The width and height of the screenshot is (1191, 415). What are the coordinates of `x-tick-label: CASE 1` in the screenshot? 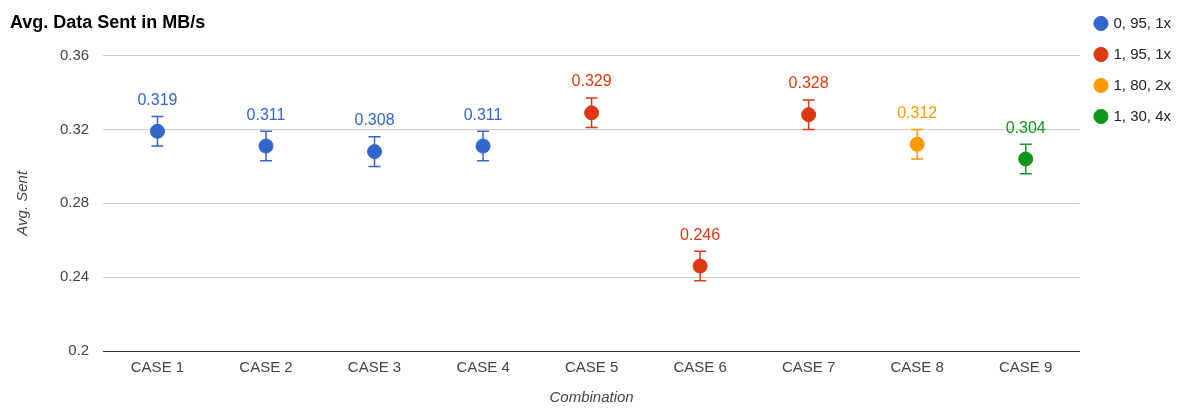 It's located at (157, 367).